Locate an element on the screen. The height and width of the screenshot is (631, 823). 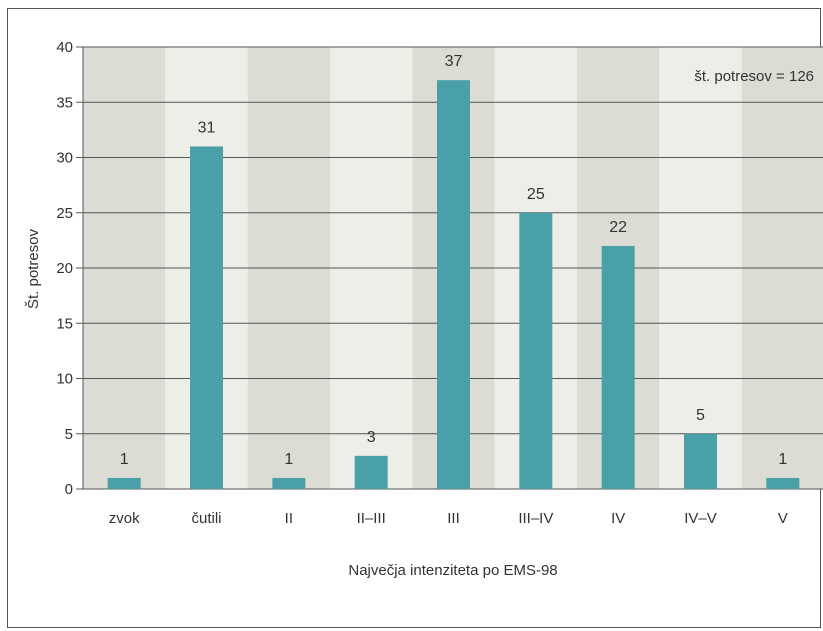
y-tick-labels: 0 5 10 15 20 25 30 35 40 is located at coordinates (64, 268).